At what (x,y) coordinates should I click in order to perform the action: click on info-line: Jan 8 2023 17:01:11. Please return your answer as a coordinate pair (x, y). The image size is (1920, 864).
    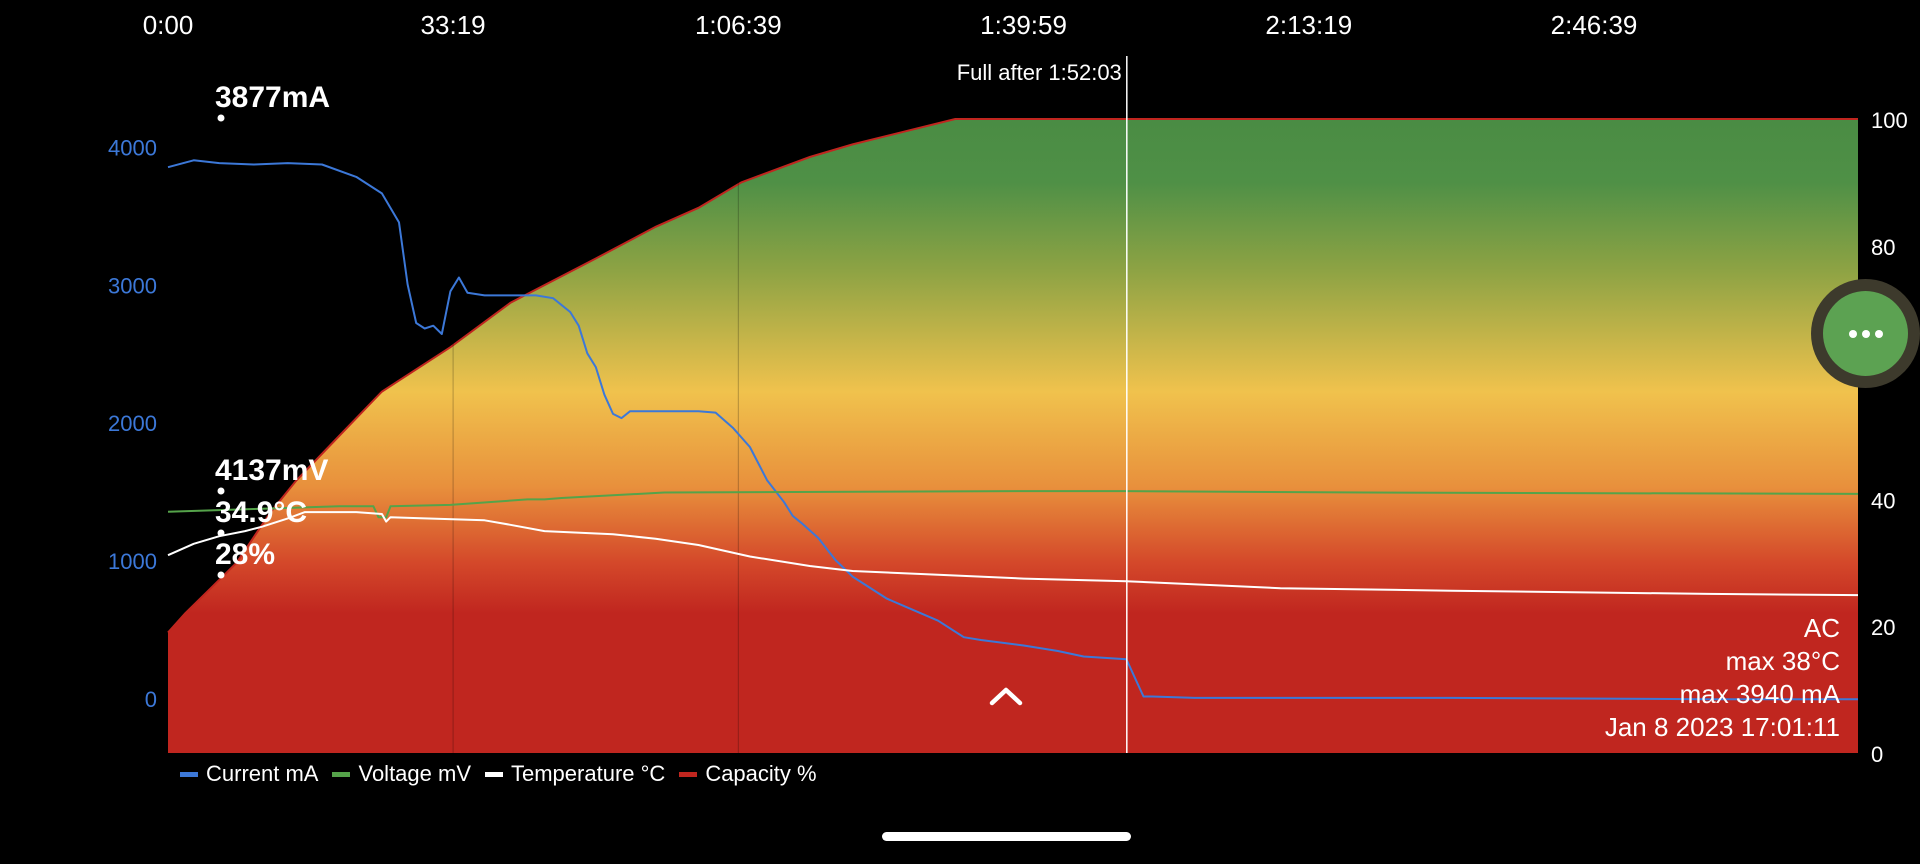
    Looking at the image, I should click on (1722, 727).